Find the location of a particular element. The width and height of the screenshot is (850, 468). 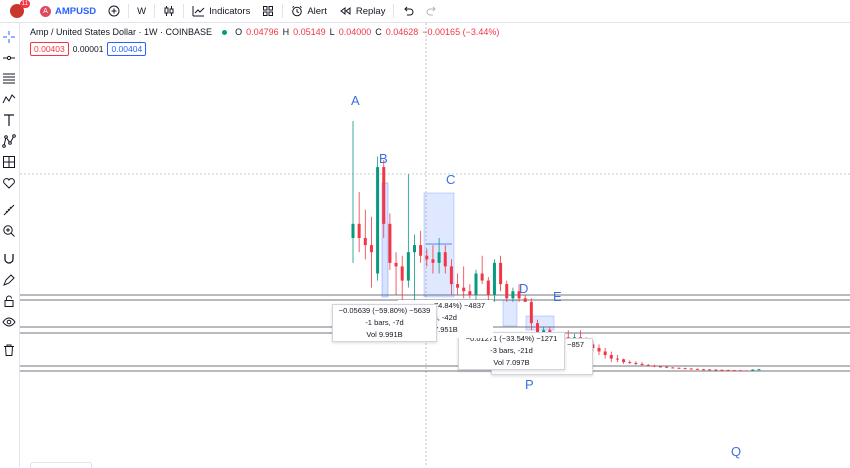

market-status-dot is located at coordinates (225, 32).